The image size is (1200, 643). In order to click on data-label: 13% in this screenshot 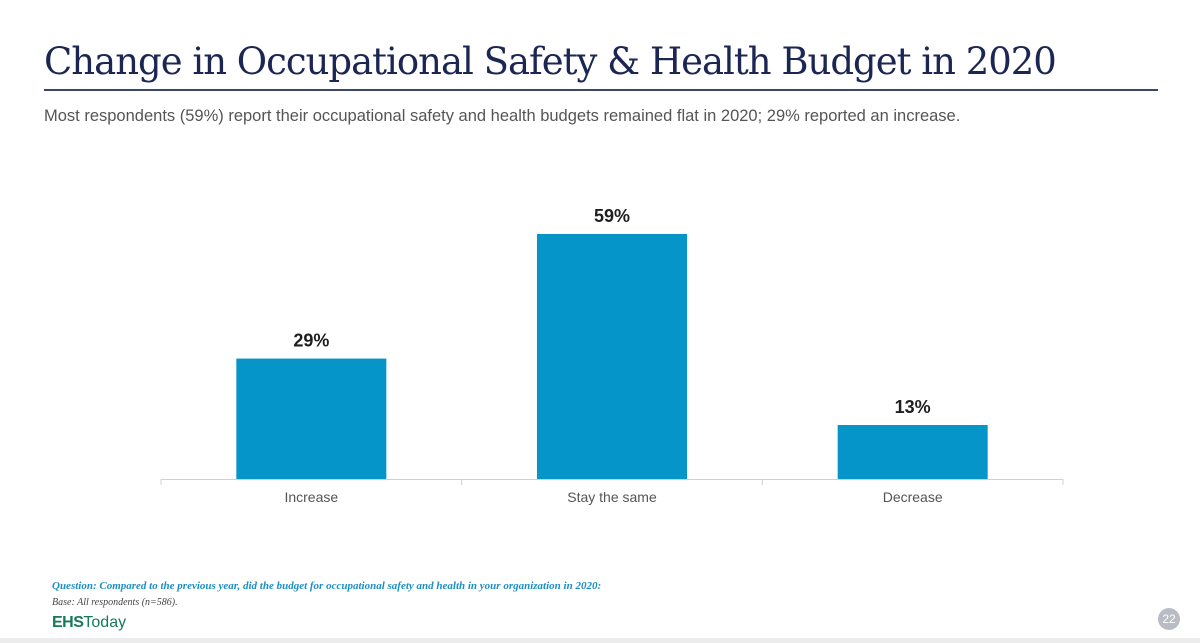, I will do `click(913, 407)`.